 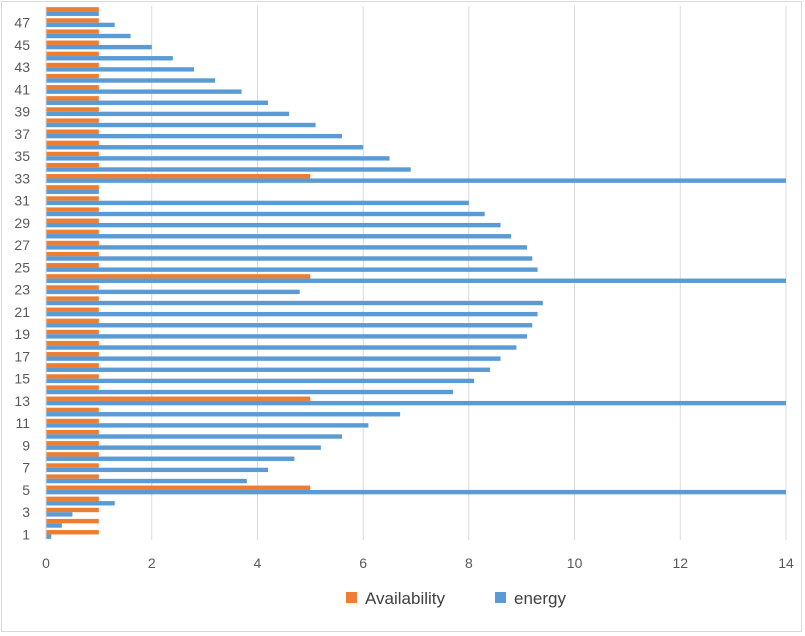 I want to click on y-tick-label-15: 15, so click(x=22, y=379).